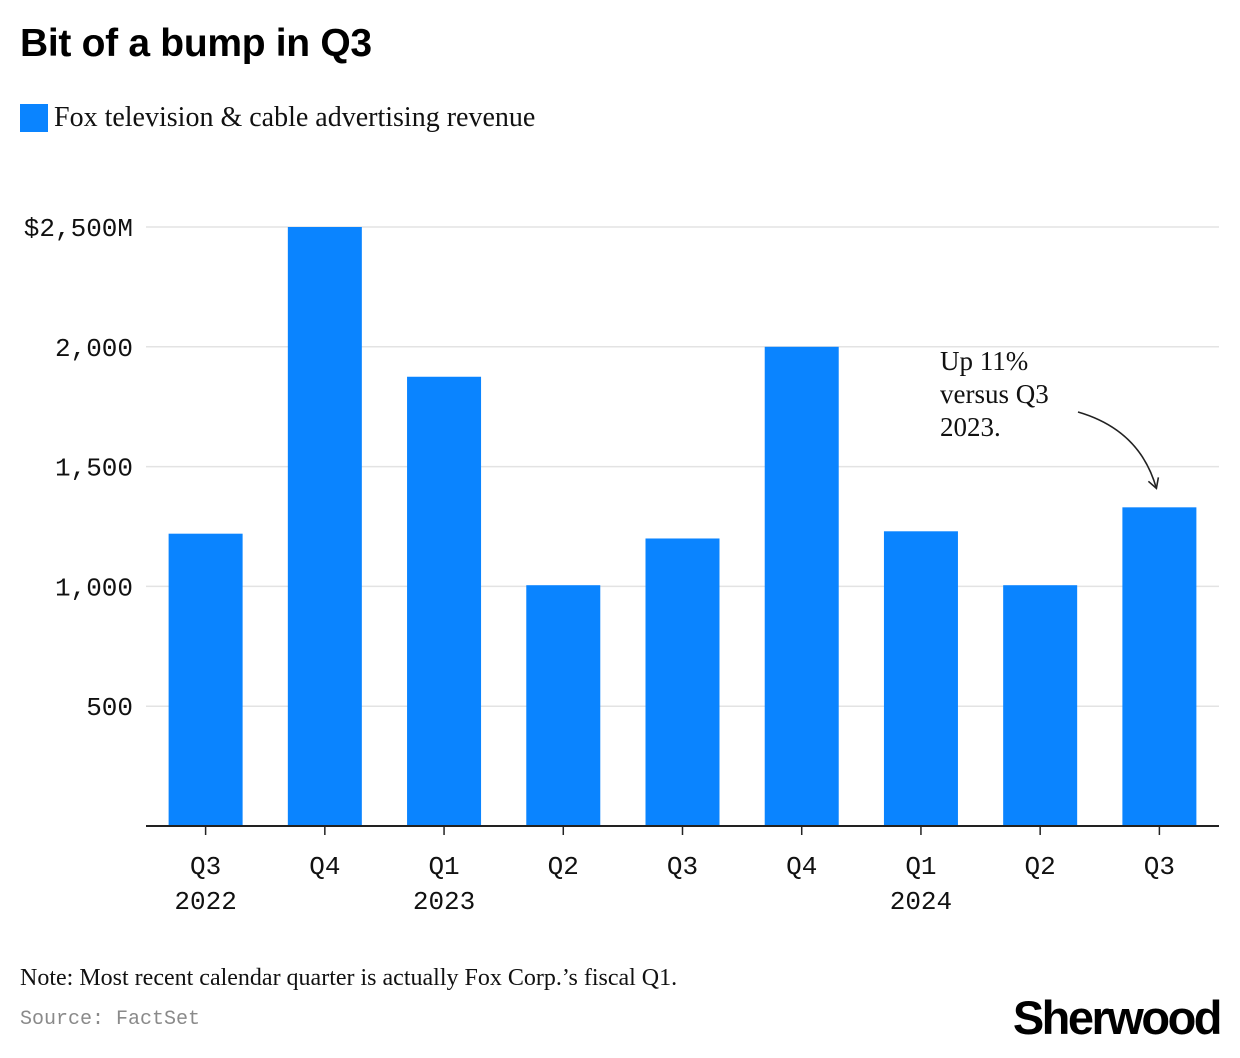 The height and width of the screenshot is (1058, 1240). What do you see at coordinates (110, 1019) in the screenshot?
I see `chart-source: Source: FactSet` at bounding box center [110, 1019].